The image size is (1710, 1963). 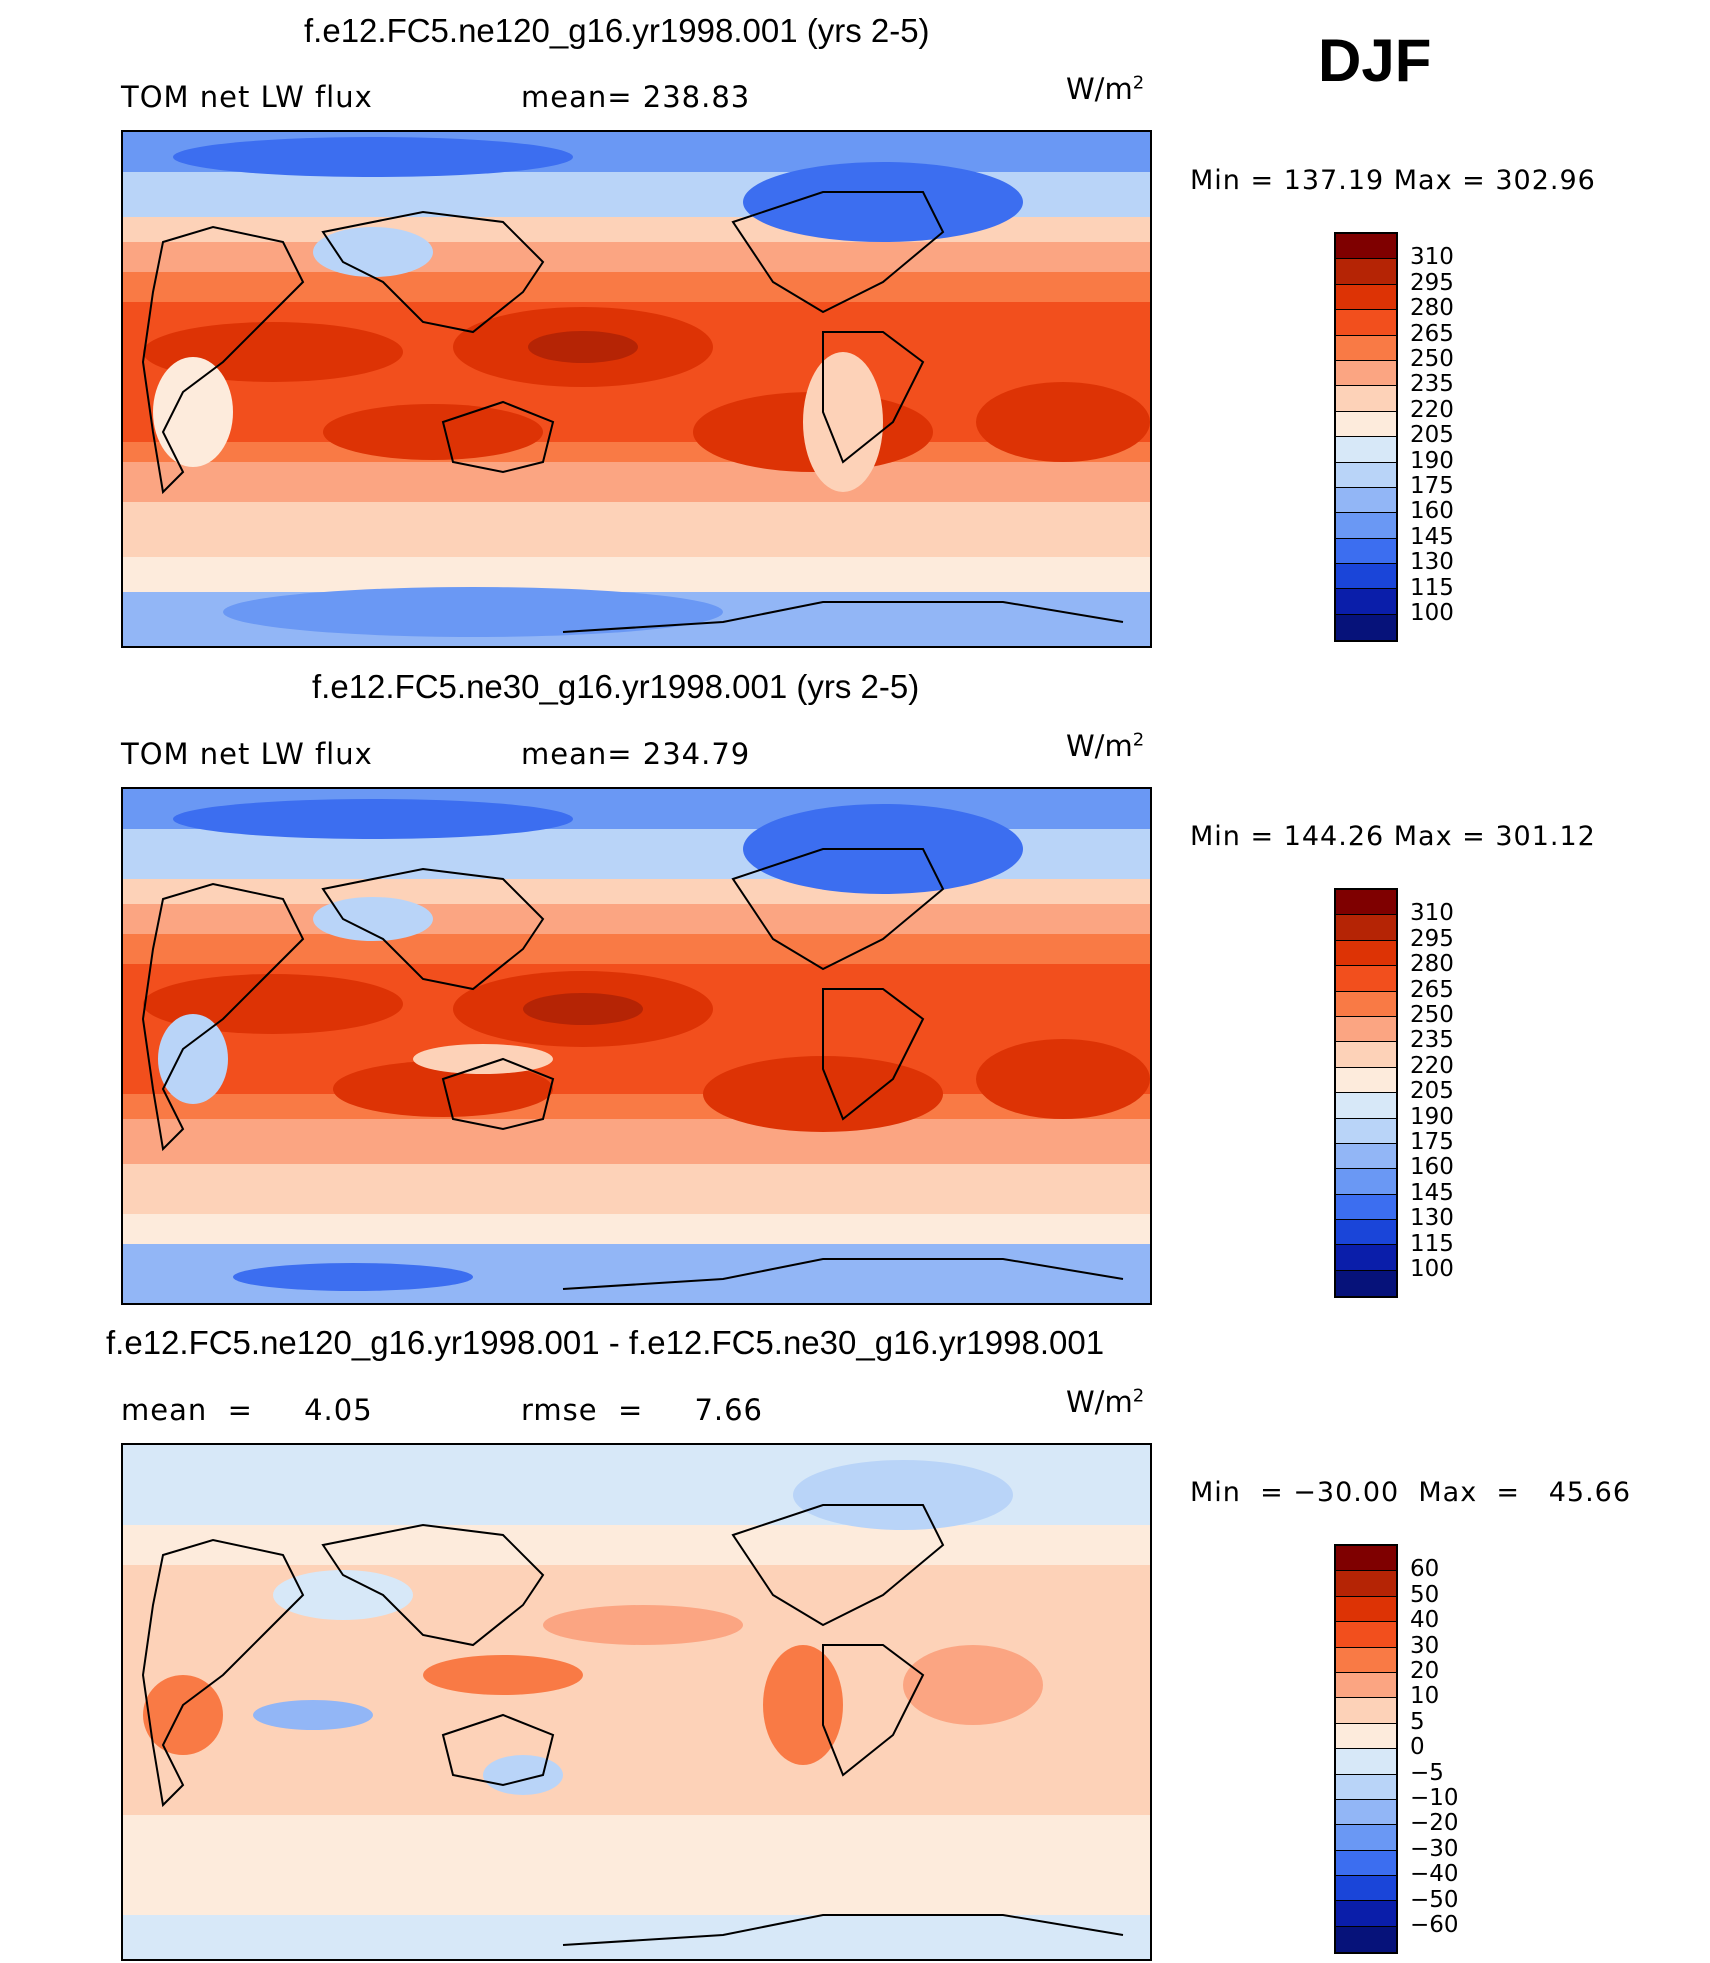 I want to click on colorbar-tick-label: 0, so click(x=1417, y=1747).